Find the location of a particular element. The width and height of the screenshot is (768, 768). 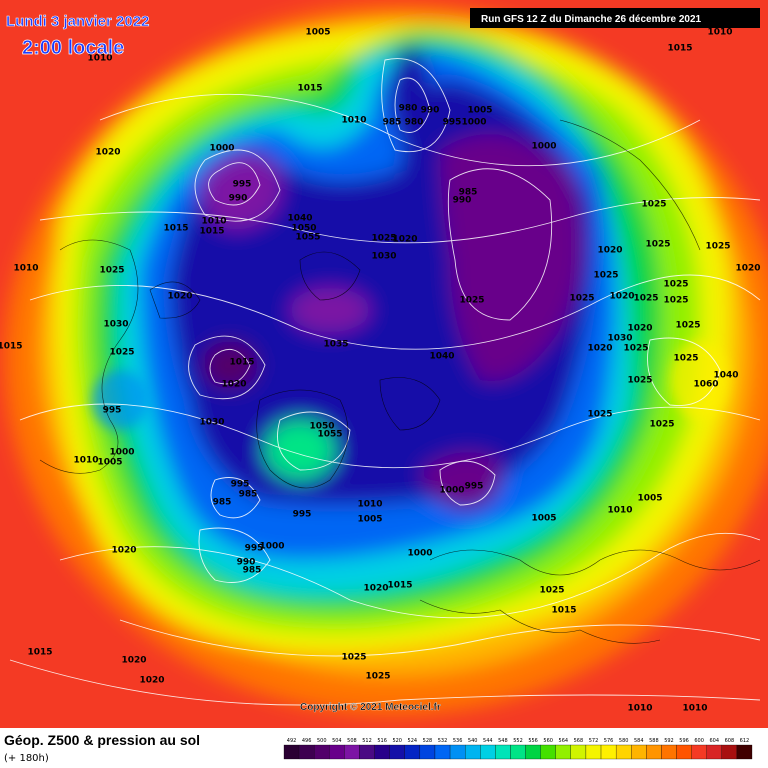

colorbar-label: 568 is located at coordinates (579, 741).